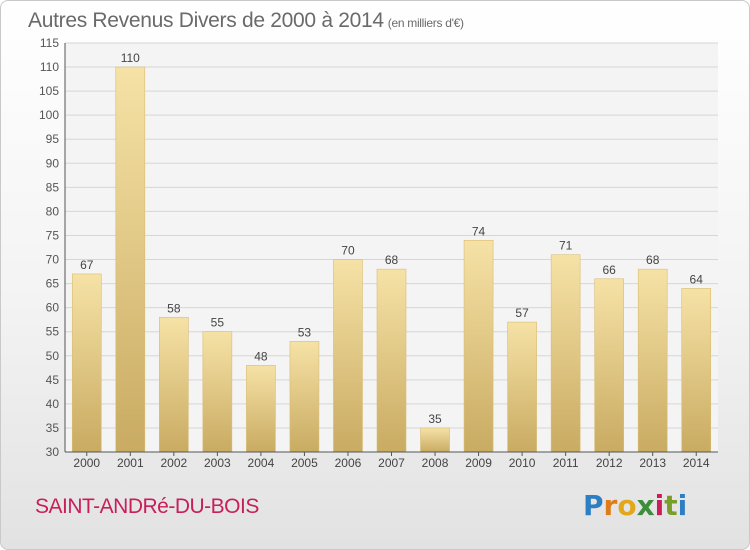 This screenshot has width=750, height=550. I want to click on chart-title-text: Autres Revenus Divers de 2000 à 2014, so click(206, 20).